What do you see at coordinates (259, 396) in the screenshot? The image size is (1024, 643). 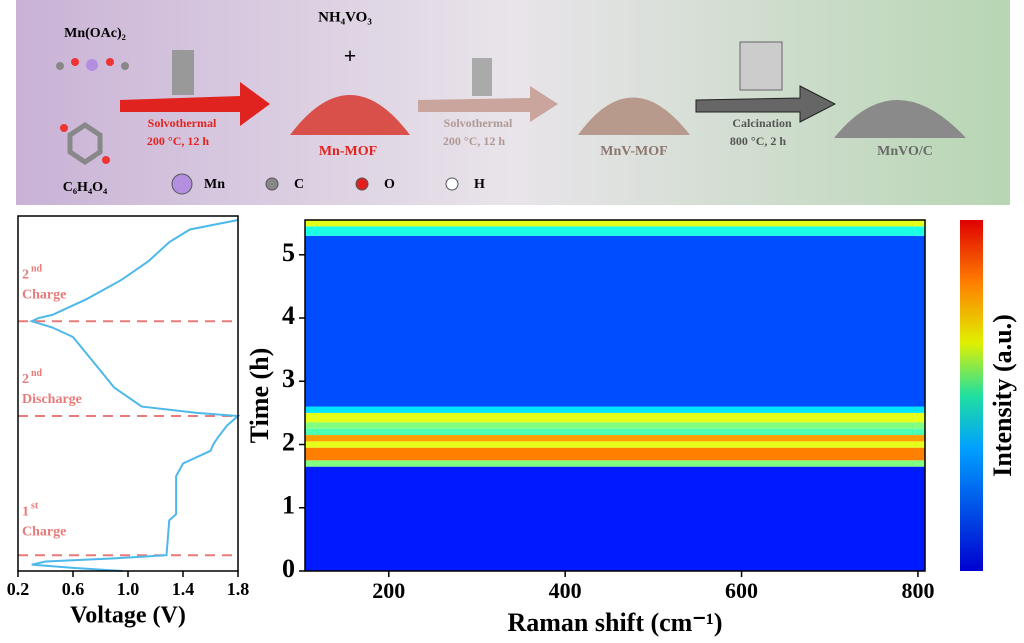 I see `y-axis-title: Time (h)` at bounding box center [259, 396].